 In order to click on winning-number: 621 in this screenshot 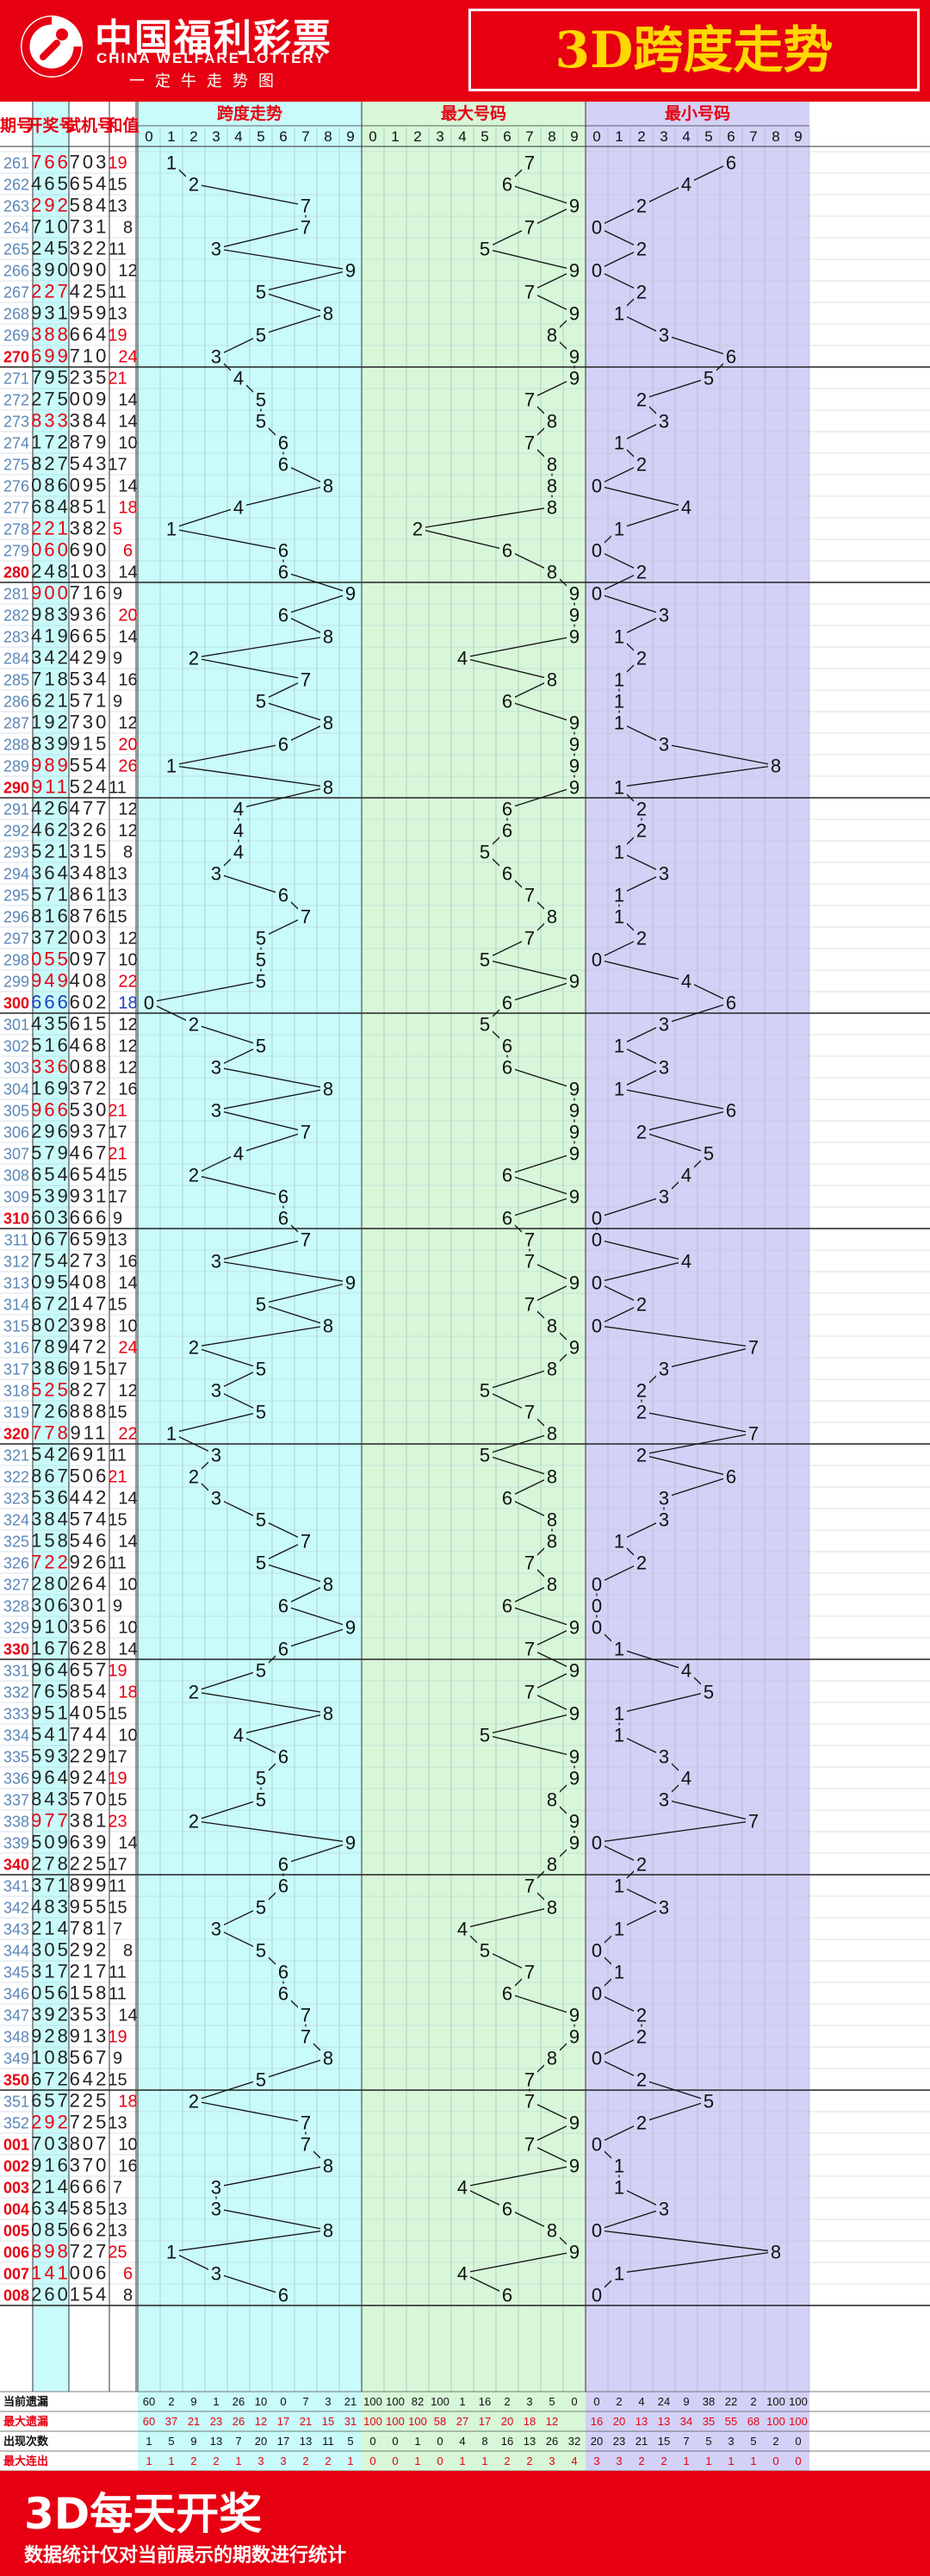, I will do `click(51, 701)`.